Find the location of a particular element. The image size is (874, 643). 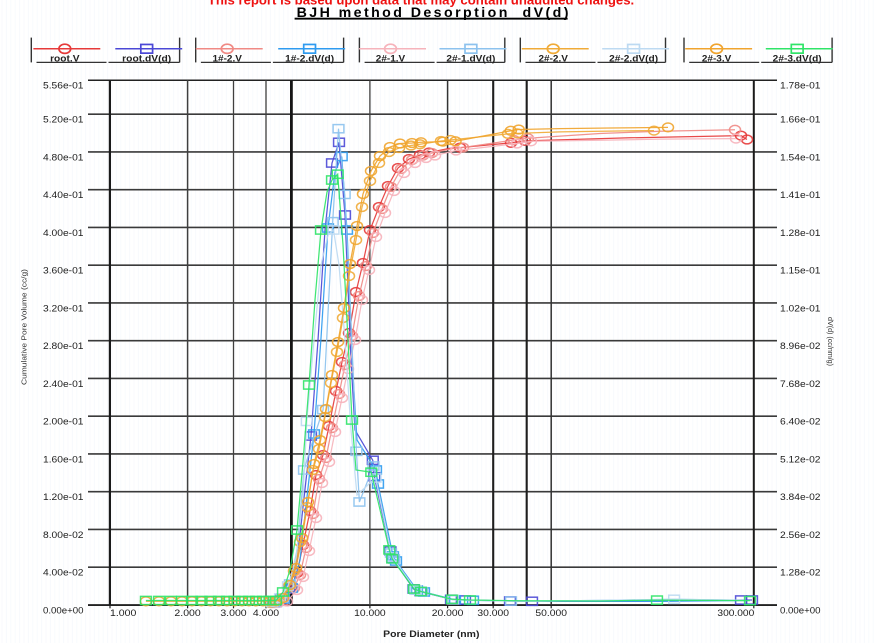

svg-text: 3.000 is located at coordinates (233, 613).